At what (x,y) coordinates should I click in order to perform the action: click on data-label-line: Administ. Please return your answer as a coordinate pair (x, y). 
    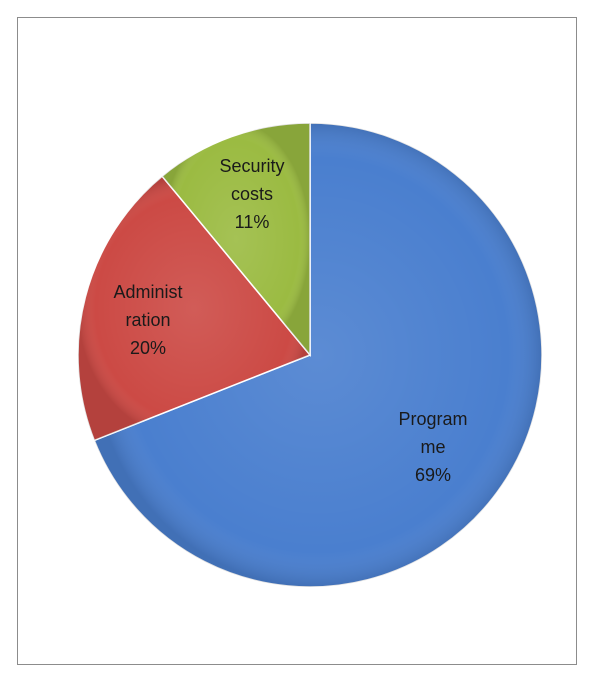
    Looking at the image, I should click on (147, 292).